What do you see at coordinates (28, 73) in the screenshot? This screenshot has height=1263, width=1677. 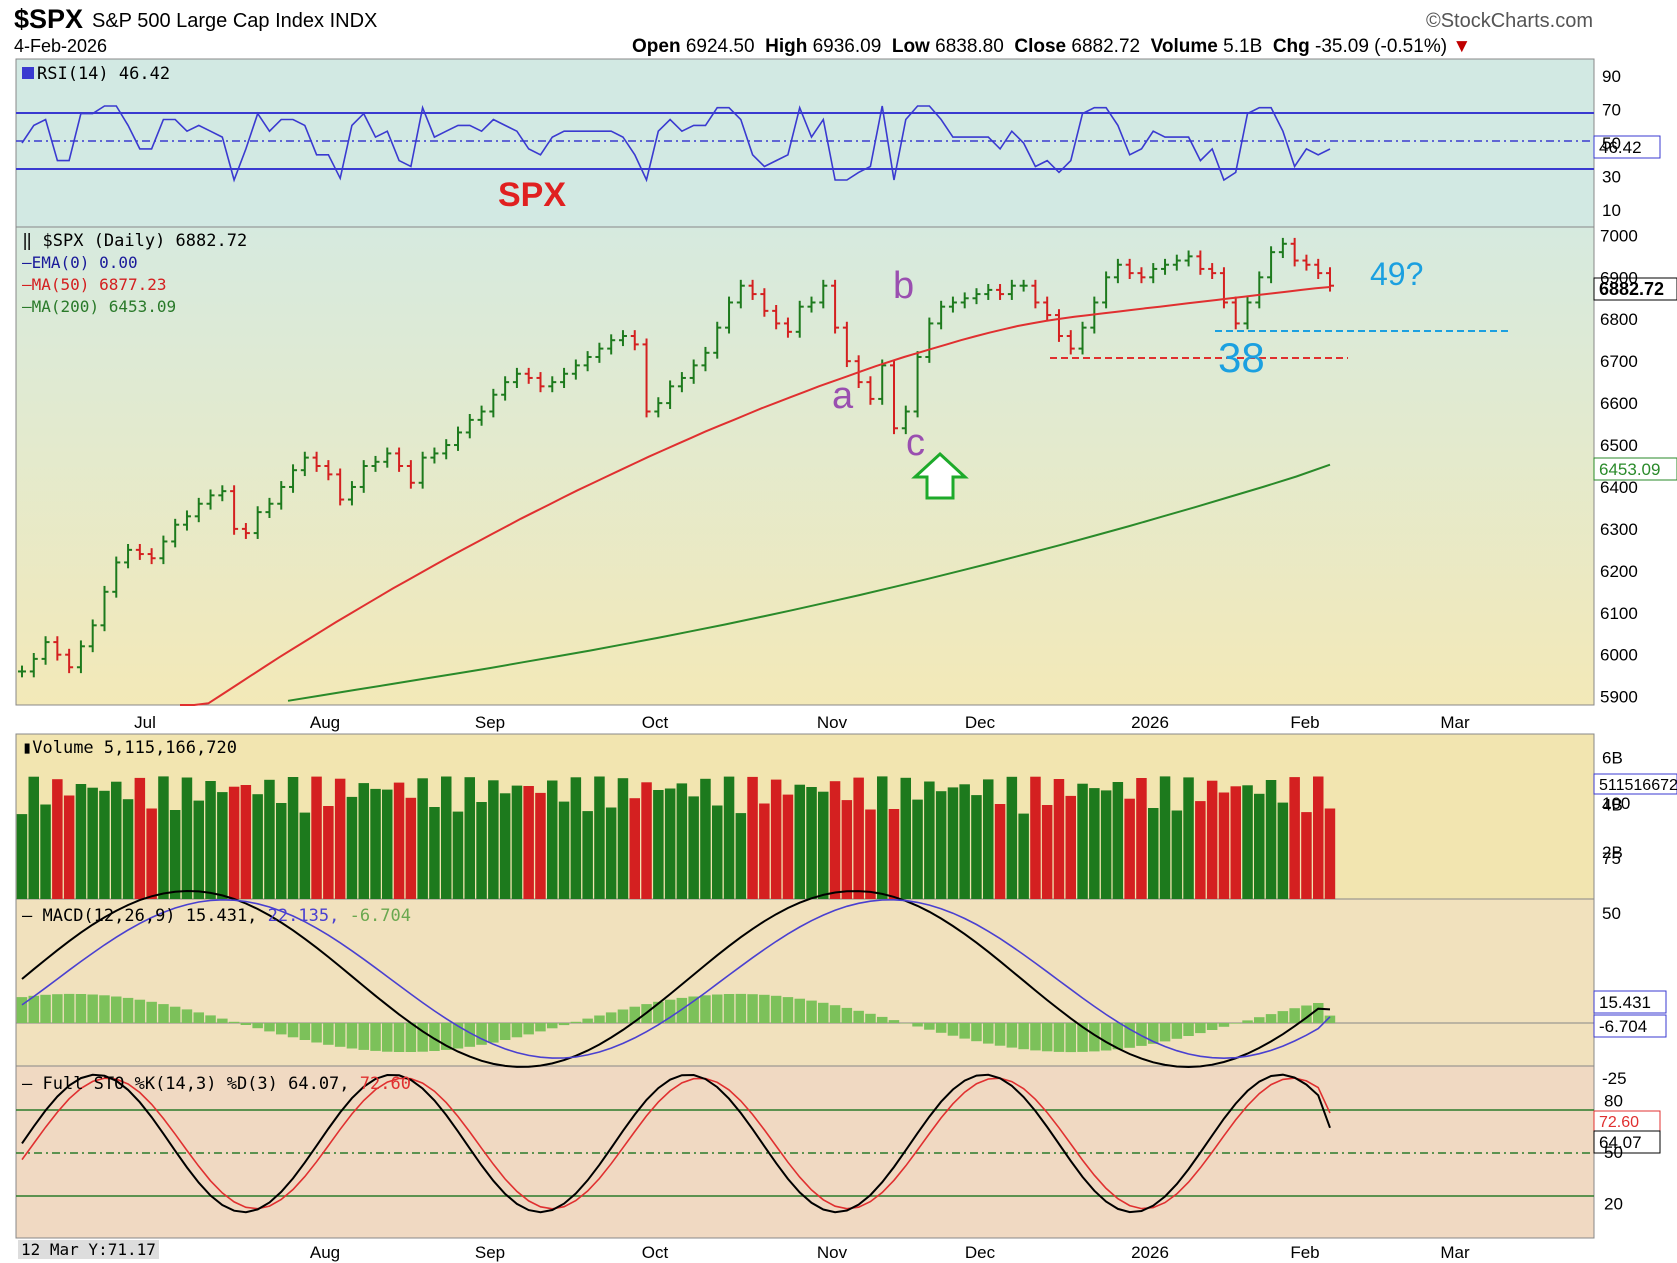 I see `rsi-legend-swatch` at bounding box center [28, 73].